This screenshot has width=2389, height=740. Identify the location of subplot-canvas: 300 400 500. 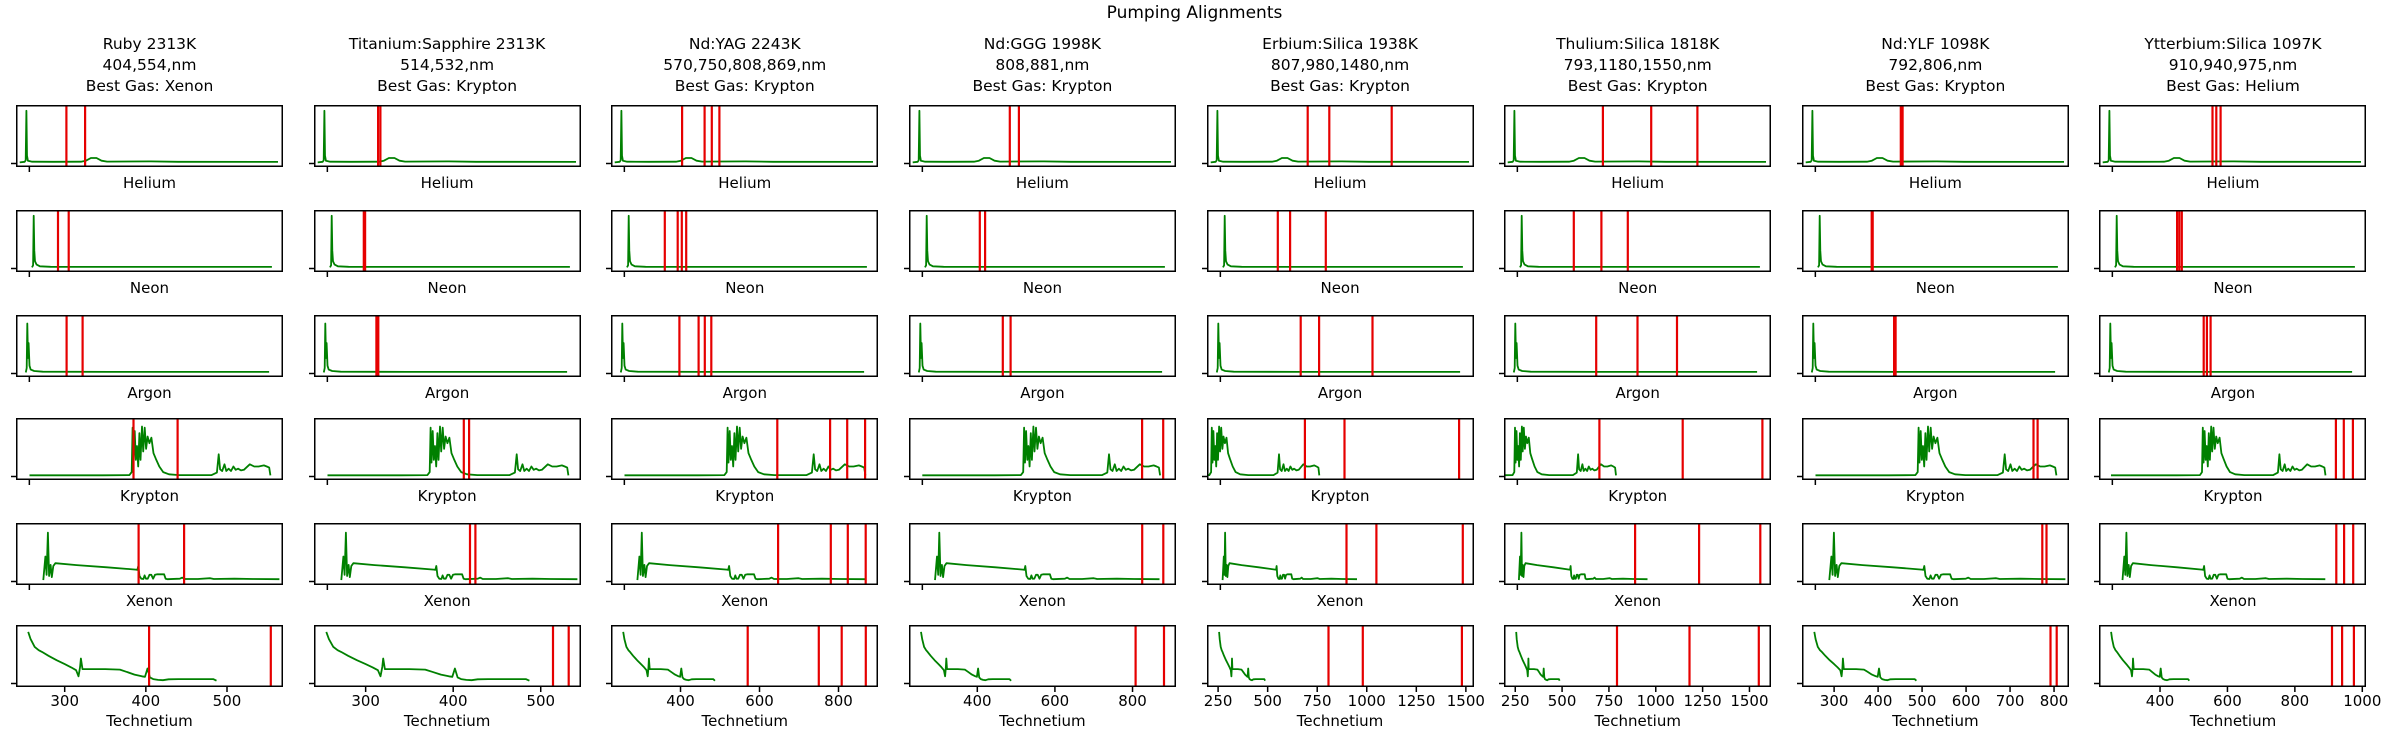
(147, 667).